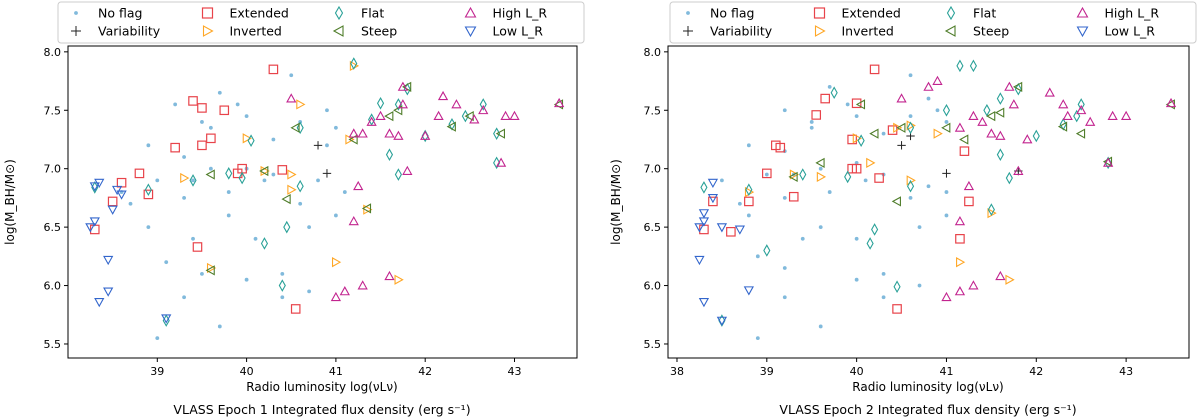  Describe the element at coordinates (321, 387) in the screenshot. I see `left-x-axis-label: Radio luminosity log(νLν)` at that location.